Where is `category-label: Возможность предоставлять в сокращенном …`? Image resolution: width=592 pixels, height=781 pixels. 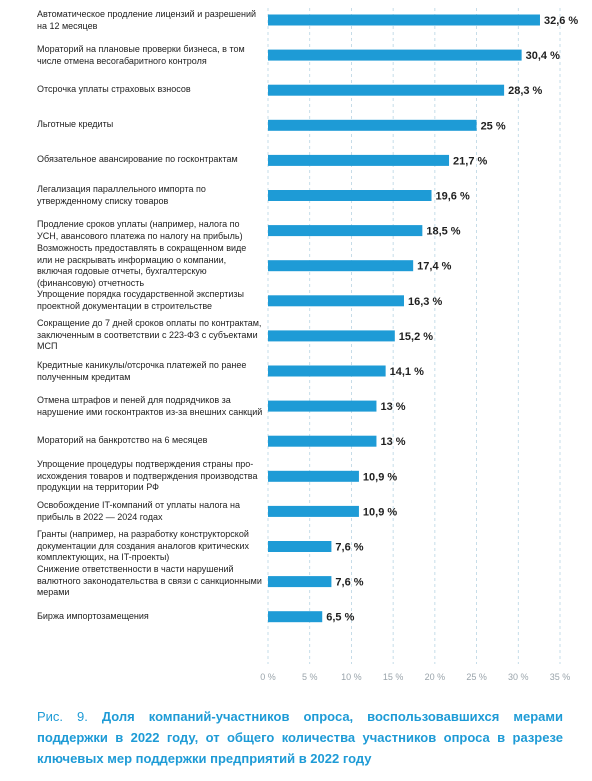
category-label: Возможность предоставлять в сокращенном … is located at coordinates (142, 265).